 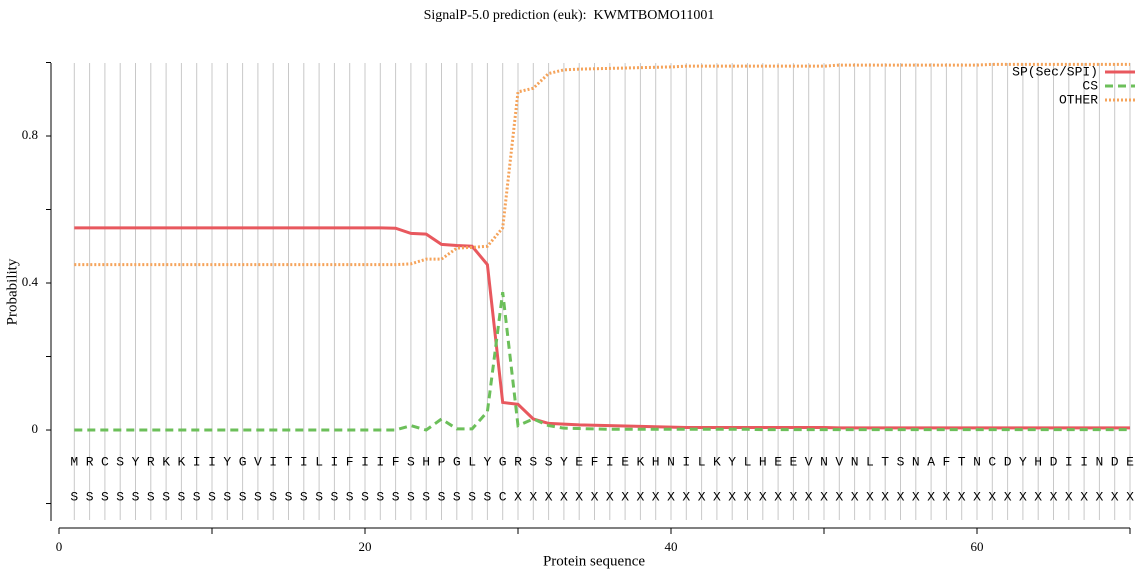 I want to click on y-axis-label: Probability, so click(x=12, y=291).